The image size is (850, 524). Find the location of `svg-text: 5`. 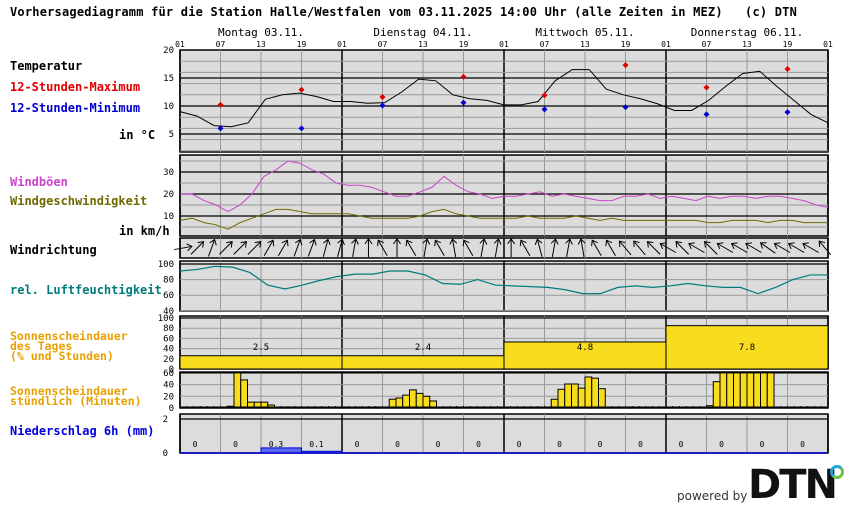

svg-text: 5 is located at coordinates (171, 135).